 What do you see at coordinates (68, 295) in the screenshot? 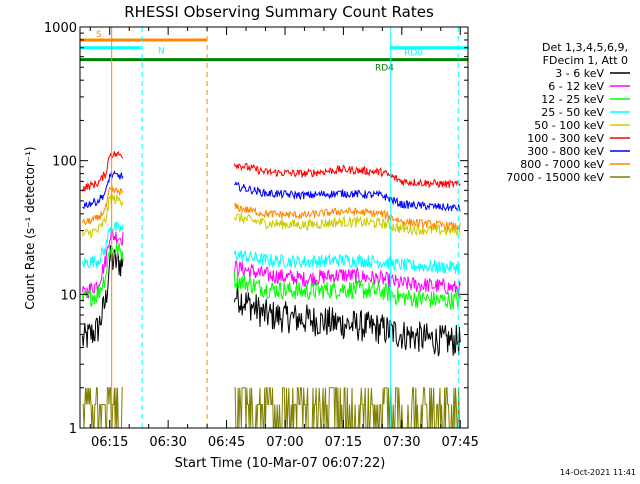
I see `y-tick-label-10: 10` at bounding box center [68, 295].